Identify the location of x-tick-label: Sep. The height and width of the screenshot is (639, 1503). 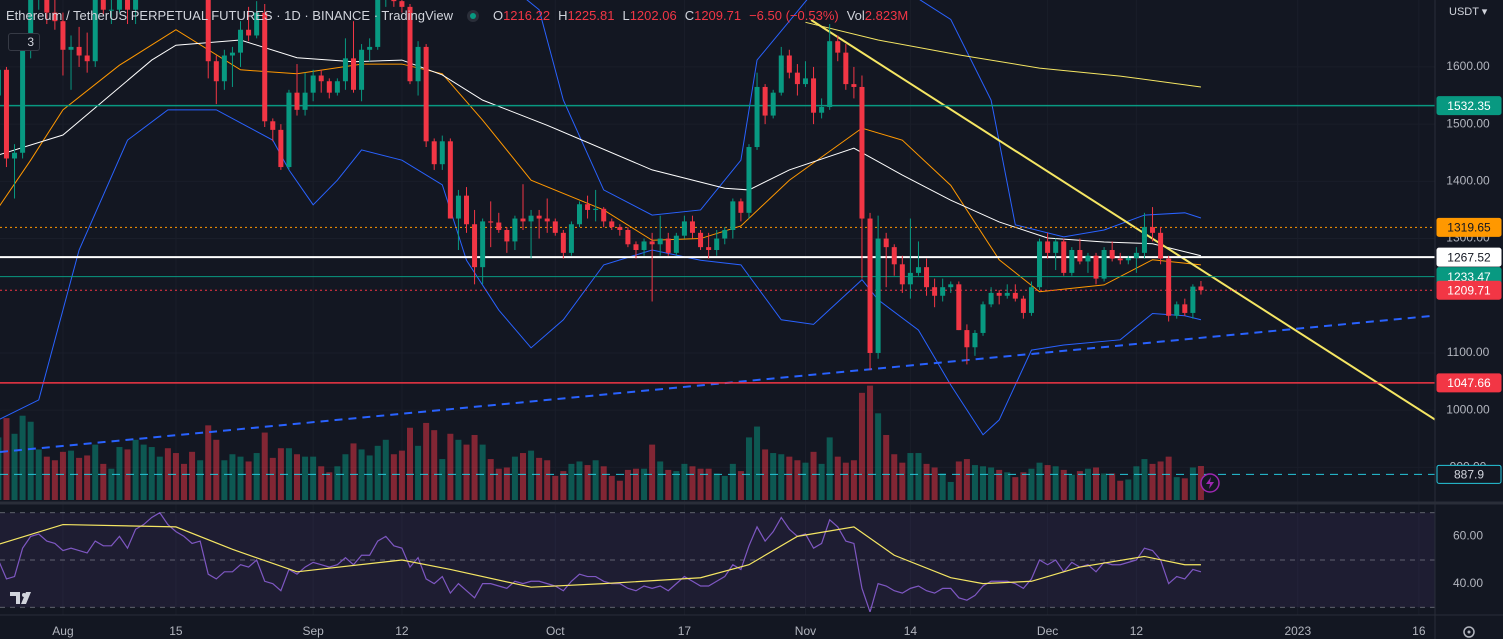
(313, 631).